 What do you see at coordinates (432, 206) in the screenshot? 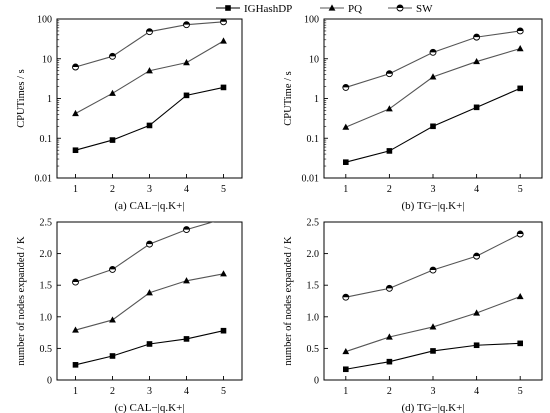
I see `panel-caption: (b) TG−|q.K+|` at bounding box center [432, 206].